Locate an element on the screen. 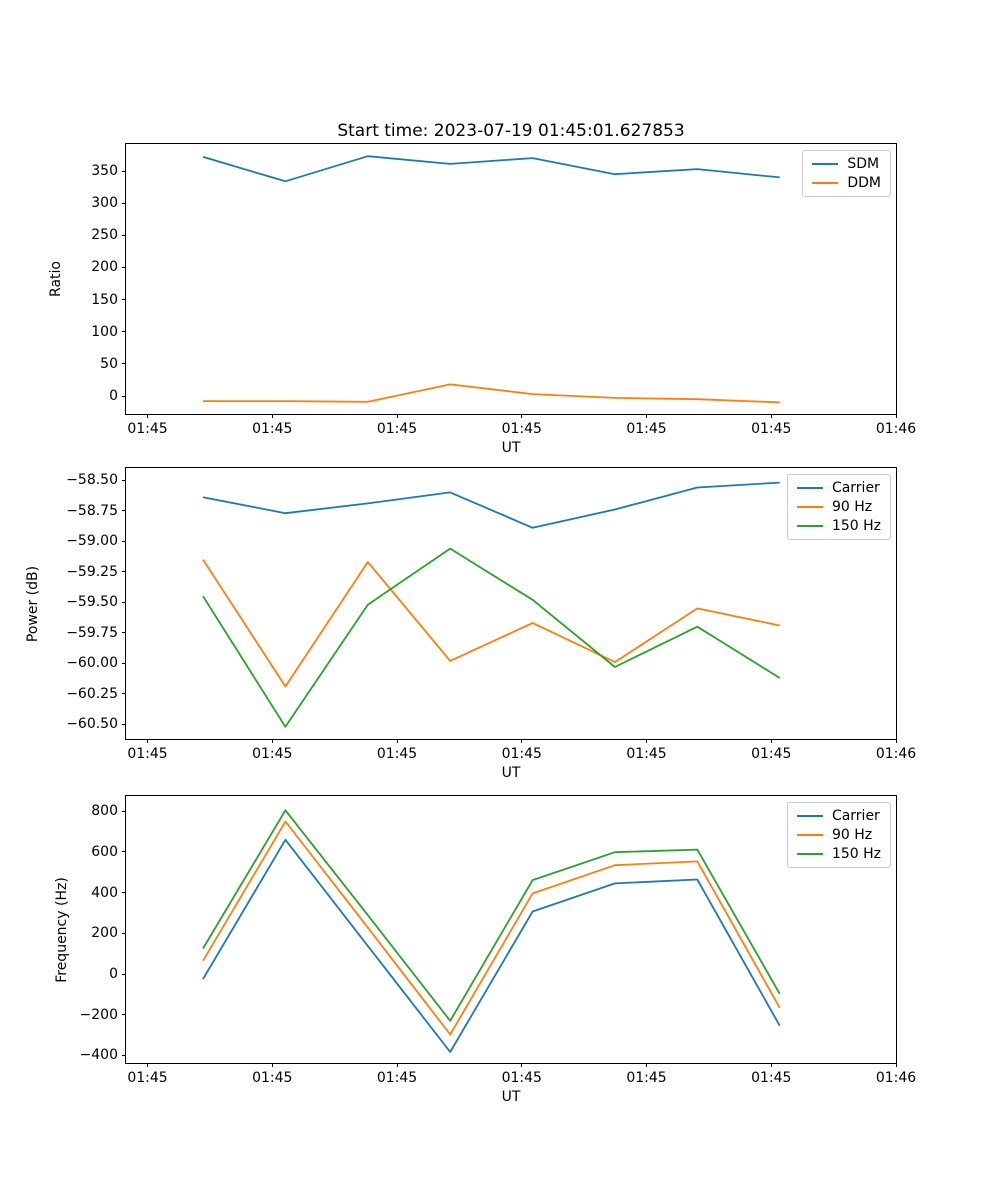 This screenshot has width=1000, height=1200. power-legend: Carrier 90 Hz 150 Hz is located at coordinates (838, 507).